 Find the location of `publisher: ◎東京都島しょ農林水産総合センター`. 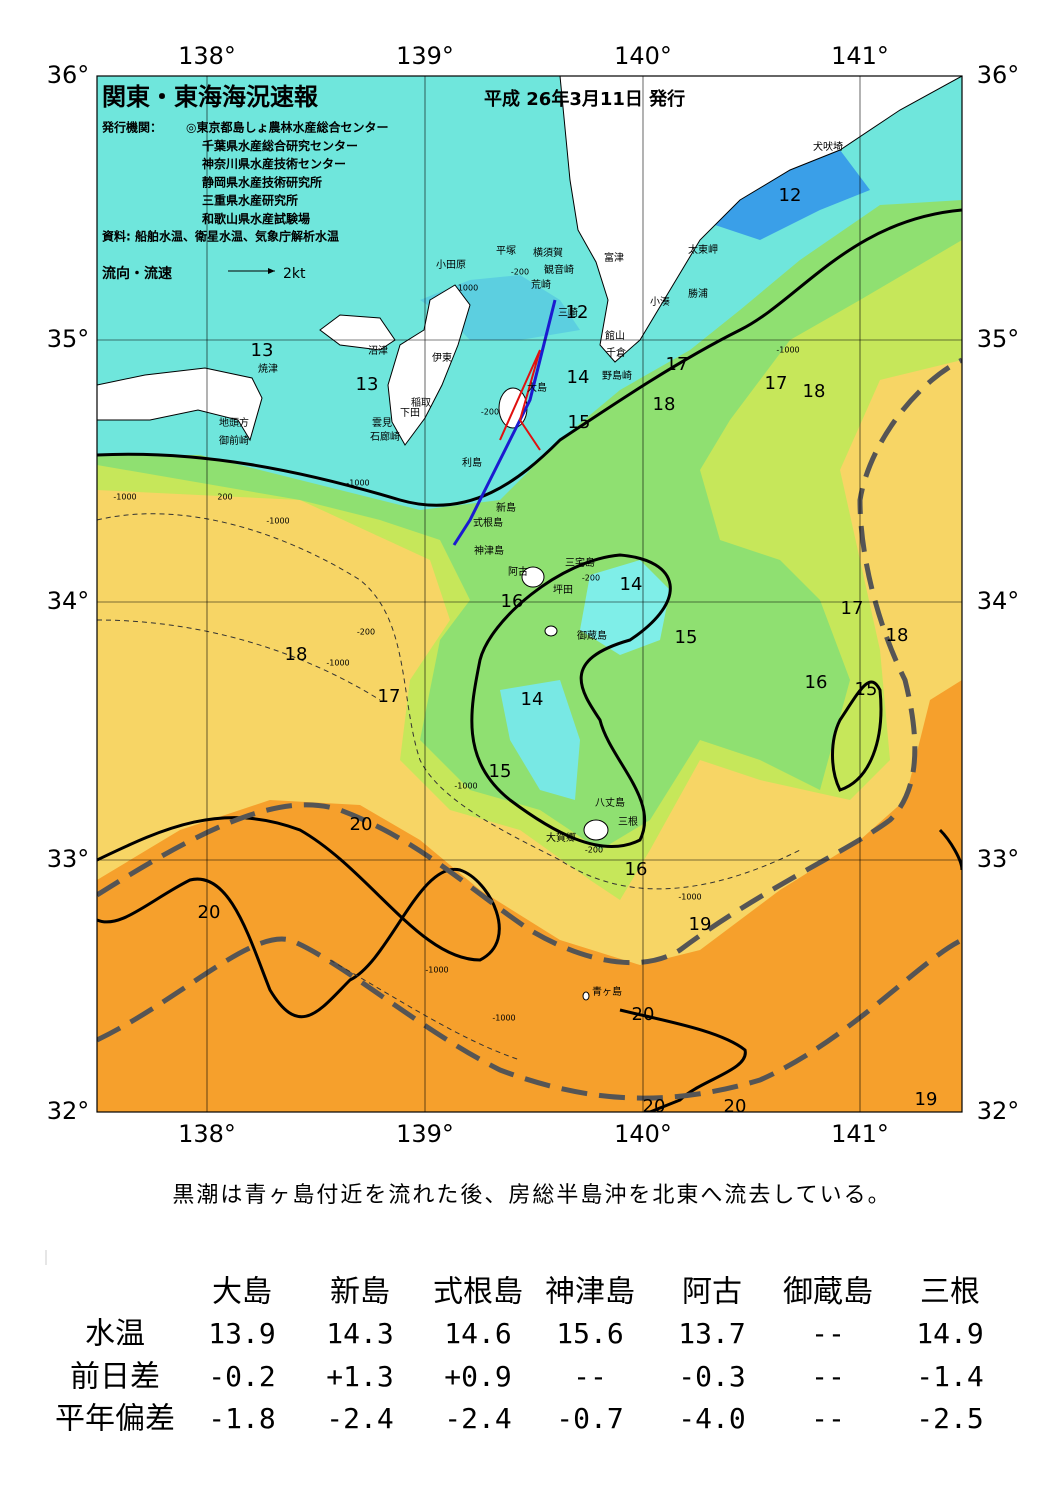

publisher: ◎東京都島しょ農林水産総合センター is located at coordinates (287, 127).